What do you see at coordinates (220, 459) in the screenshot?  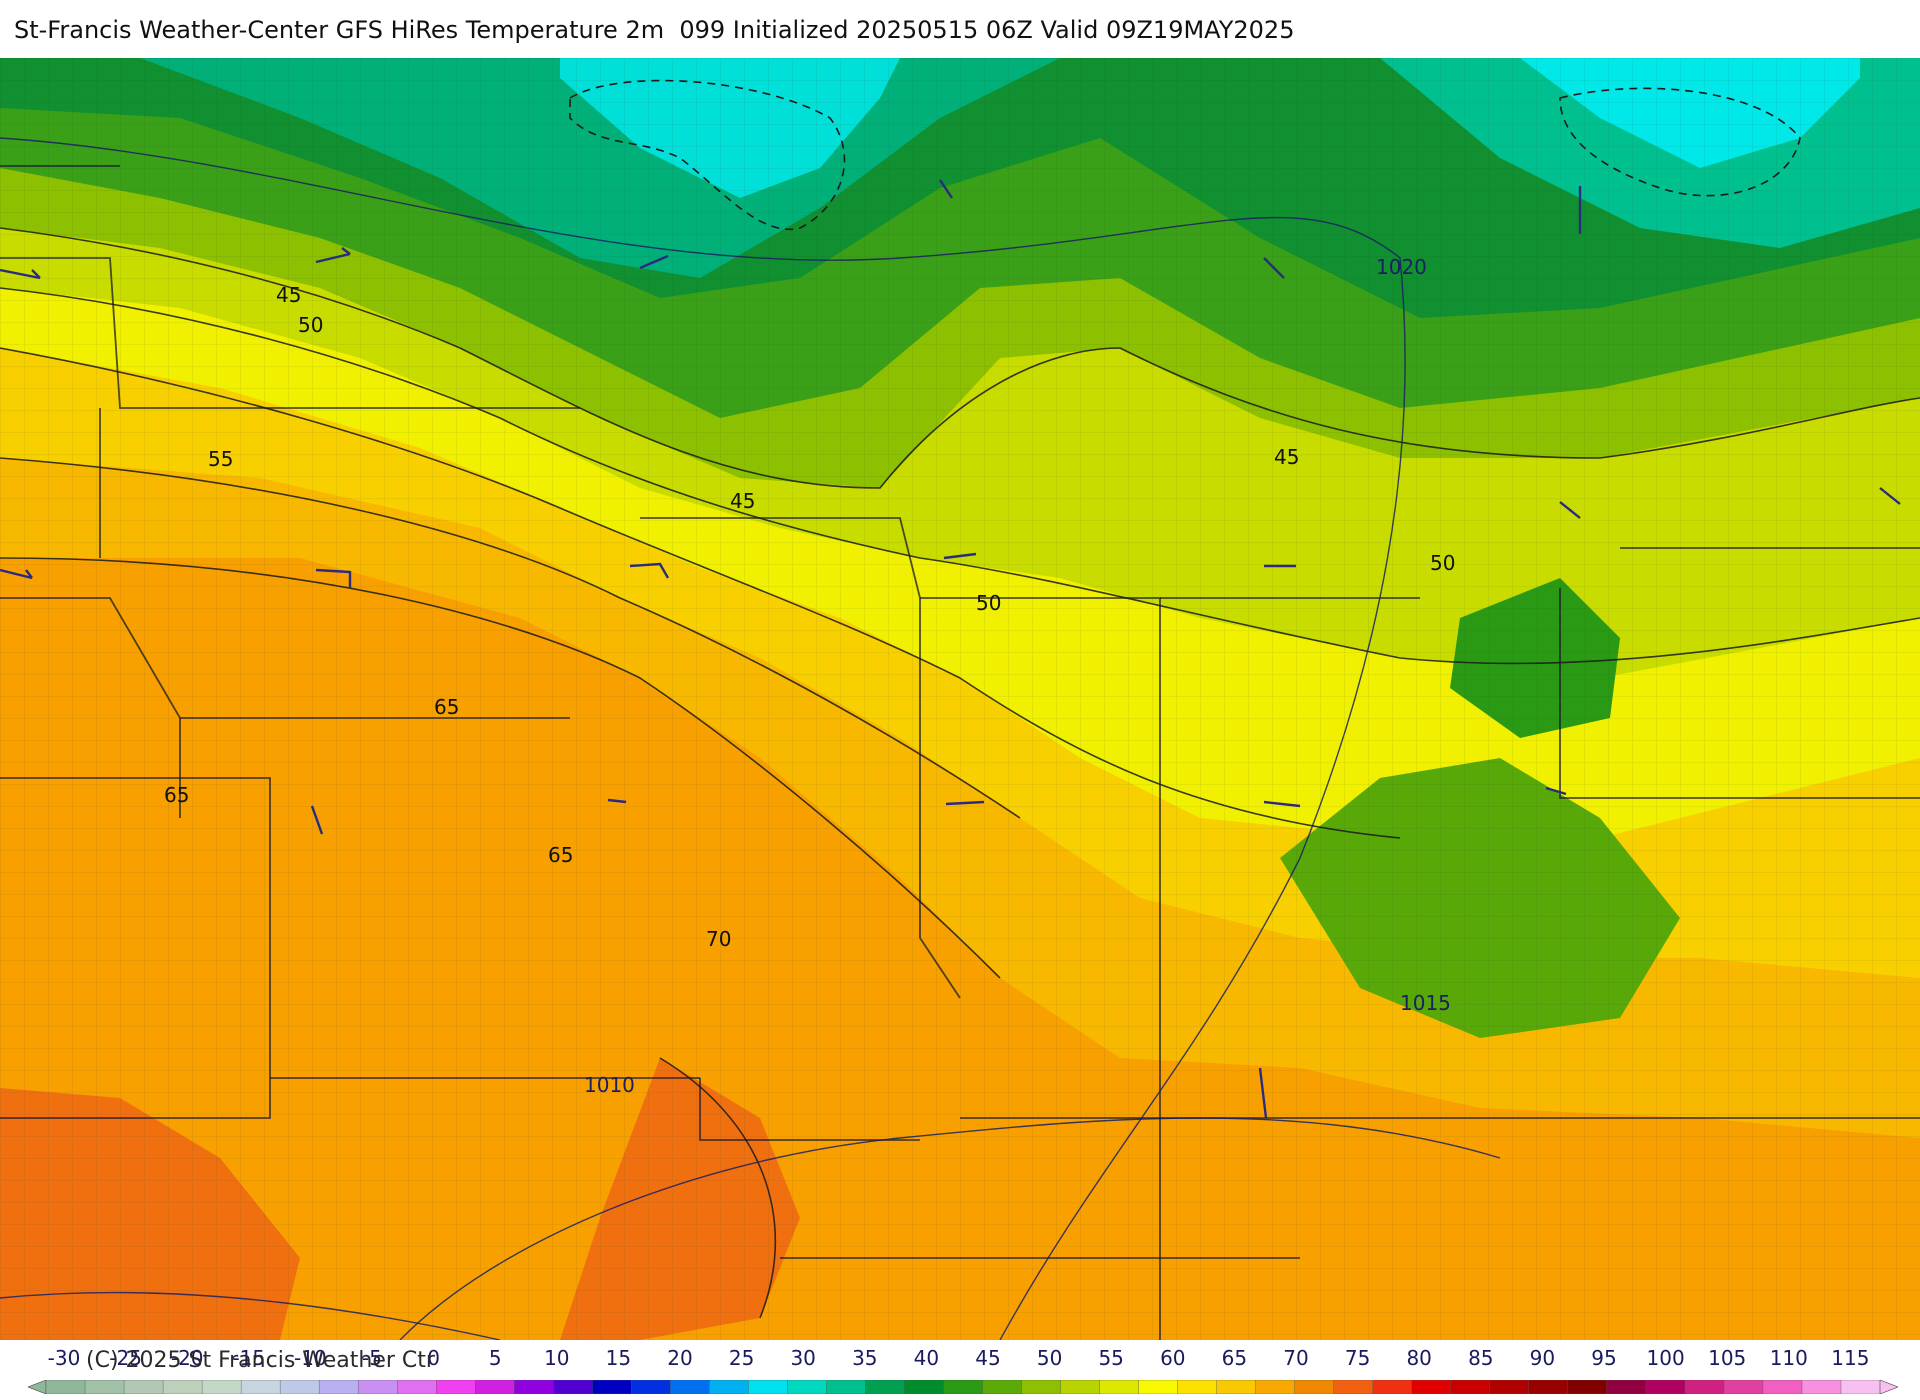 I see `isotherm-label: 55` at bounding box center [220, 459].